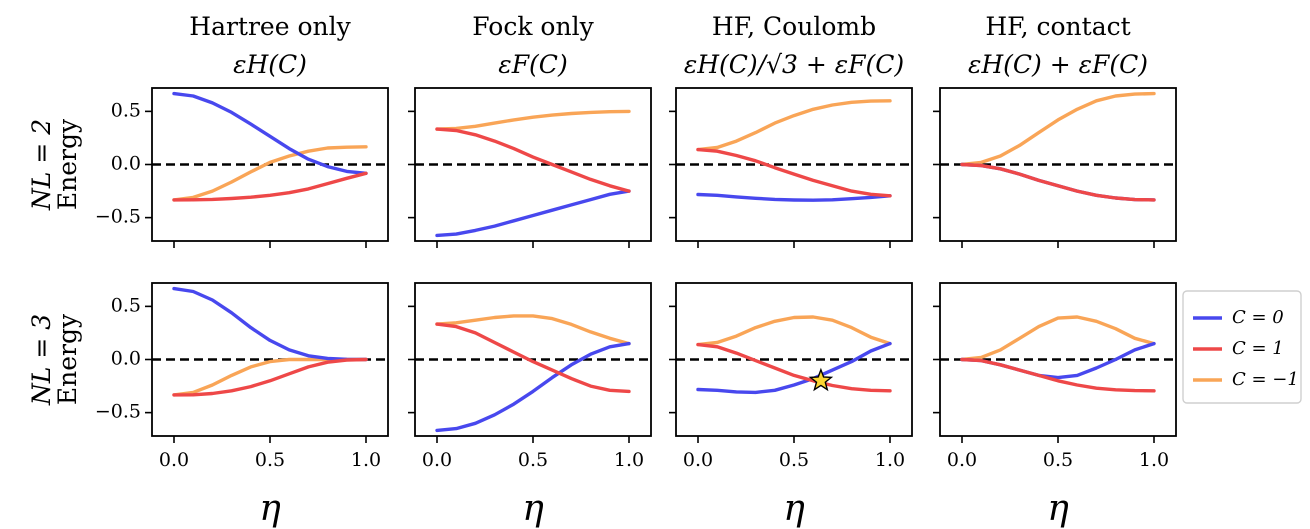  I want to click on panel-title: HF, Coulomb, so click(794, 26).